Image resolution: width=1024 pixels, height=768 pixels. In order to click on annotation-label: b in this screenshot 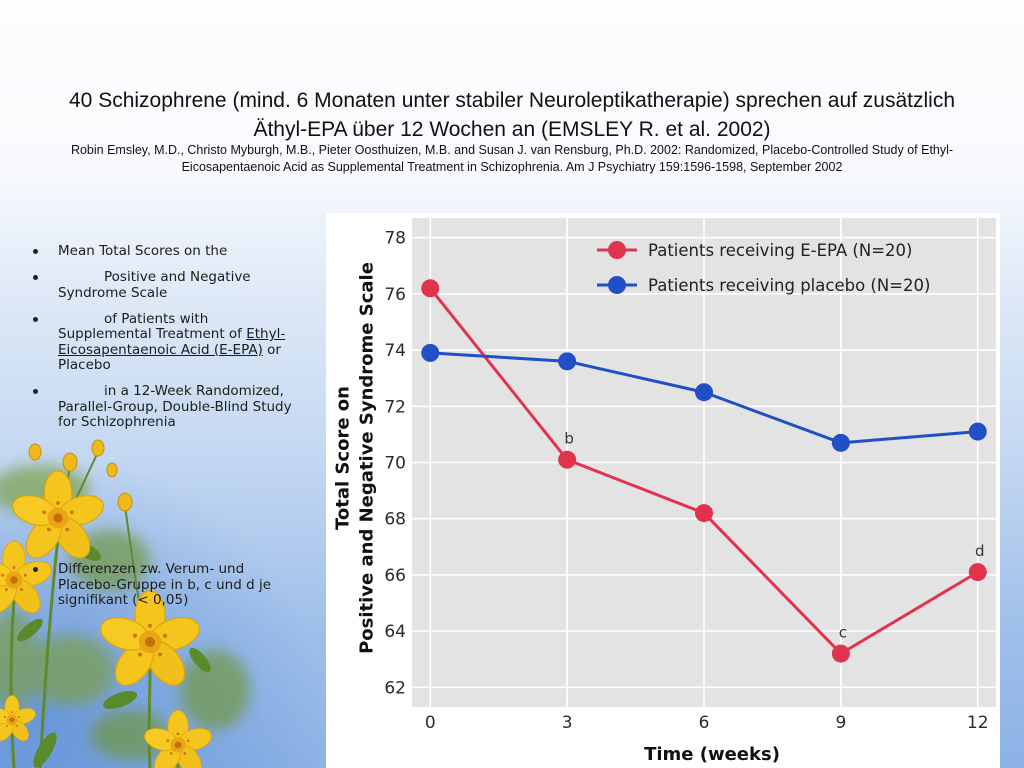, I will do `click(569, 439)`.